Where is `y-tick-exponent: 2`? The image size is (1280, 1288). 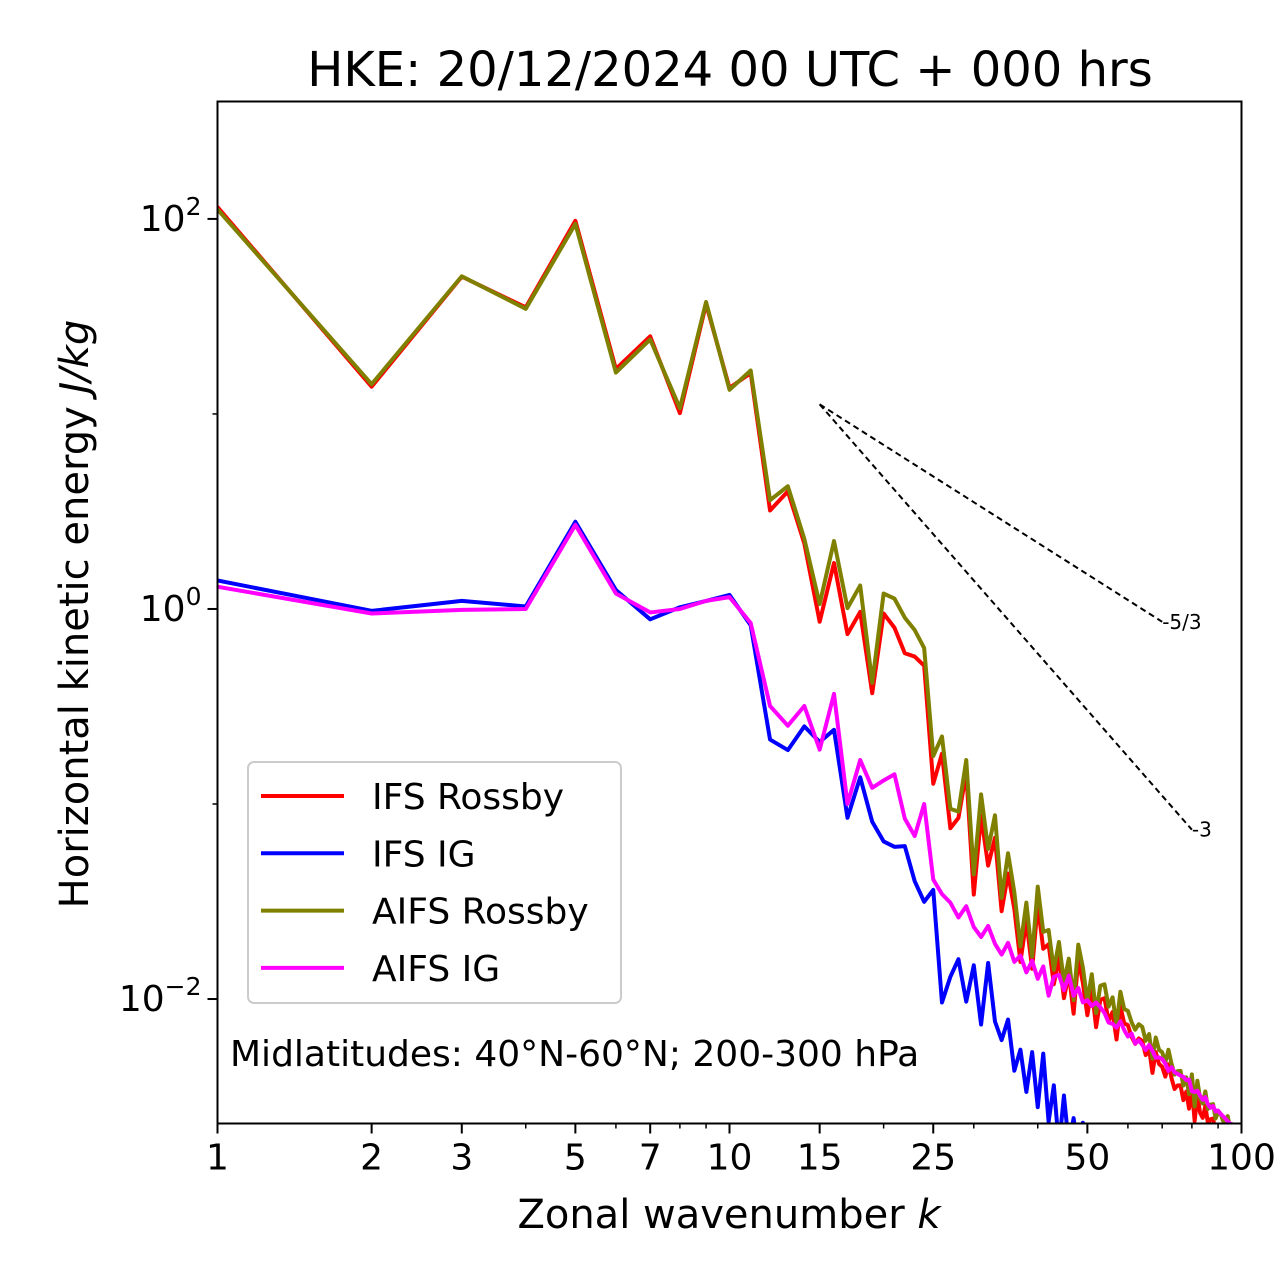 y-tick-exponent: 2 is located at coordinates (194, 206).